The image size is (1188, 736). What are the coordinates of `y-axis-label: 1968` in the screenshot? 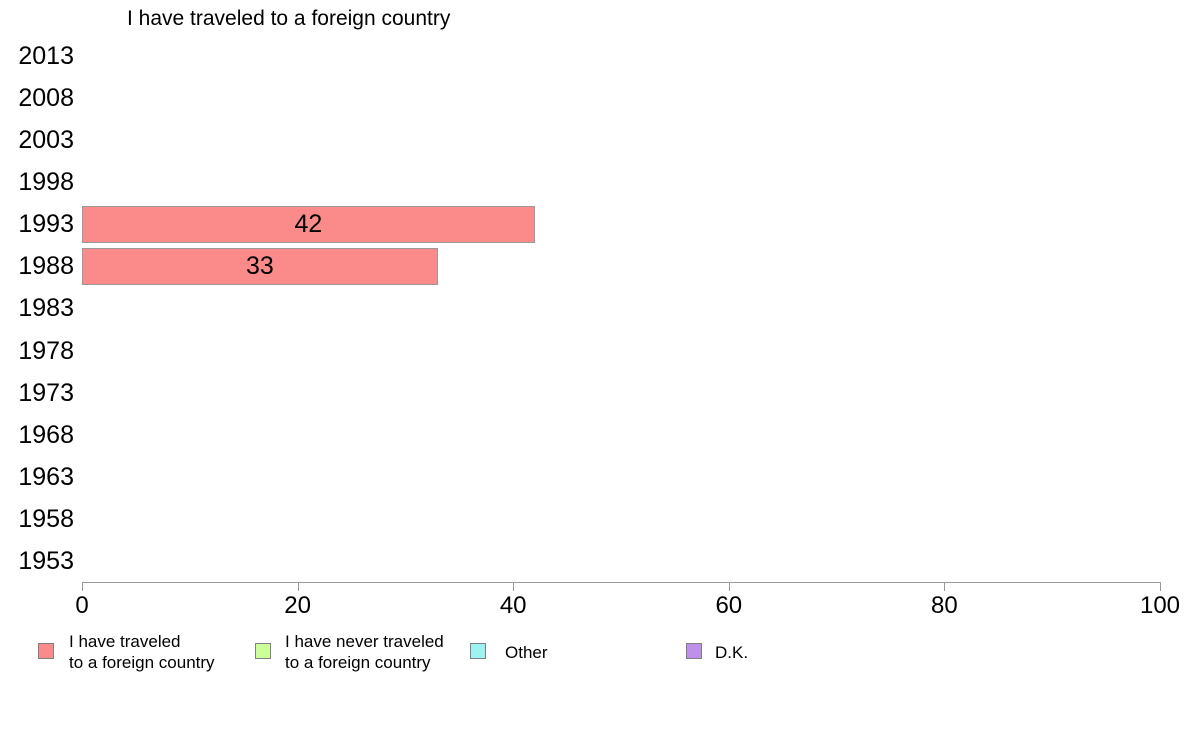 It's located at (46, 434).